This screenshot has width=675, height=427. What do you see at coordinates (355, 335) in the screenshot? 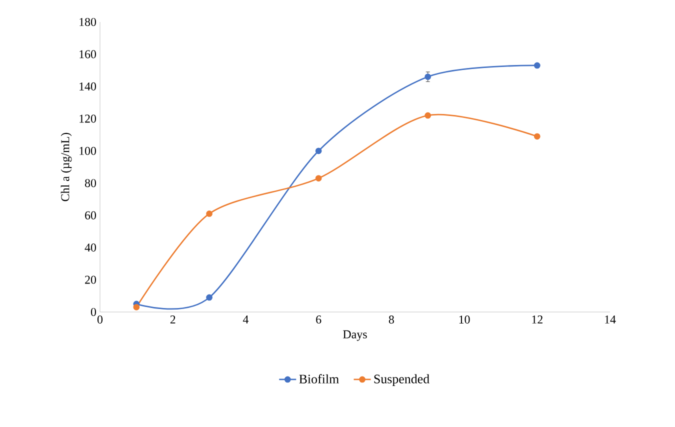
I see `x-axis-title: Days` at bounding box center [355, 335].